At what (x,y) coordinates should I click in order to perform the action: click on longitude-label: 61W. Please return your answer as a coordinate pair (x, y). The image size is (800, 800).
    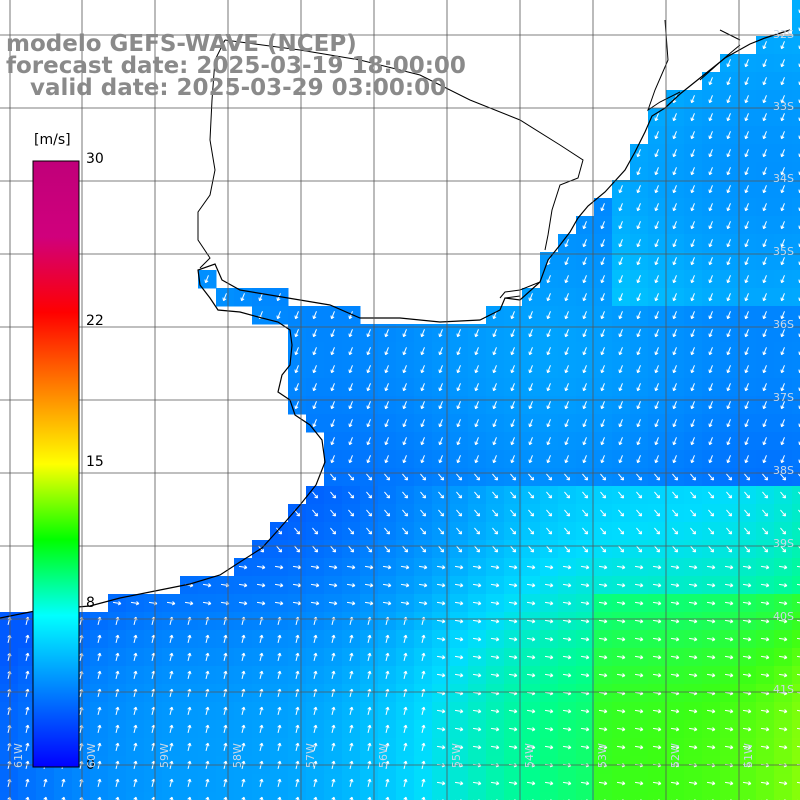
    Looking at the image, I should click on (18, 755).